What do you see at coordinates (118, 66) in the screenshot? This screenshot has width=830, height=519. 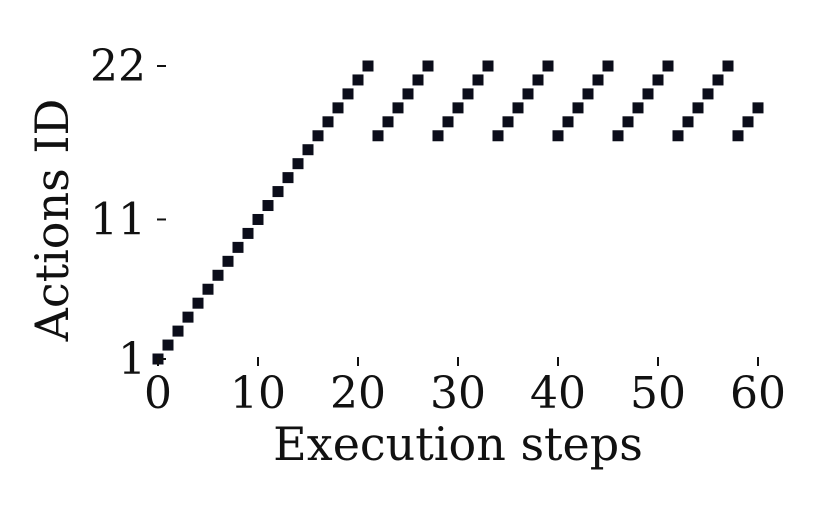 I see `y-tick-label: 22` at bounding box center [118, 66].